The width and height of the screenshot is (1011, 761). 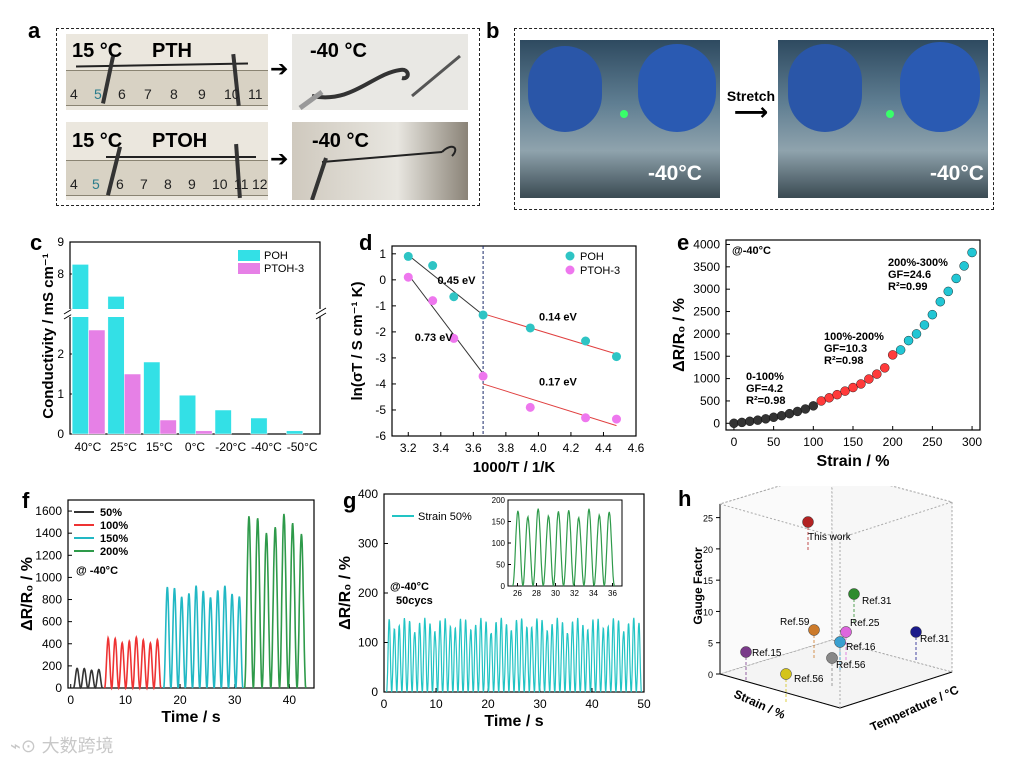 I want to click on annotation: 100%-200%, so click(x=854, y=337).